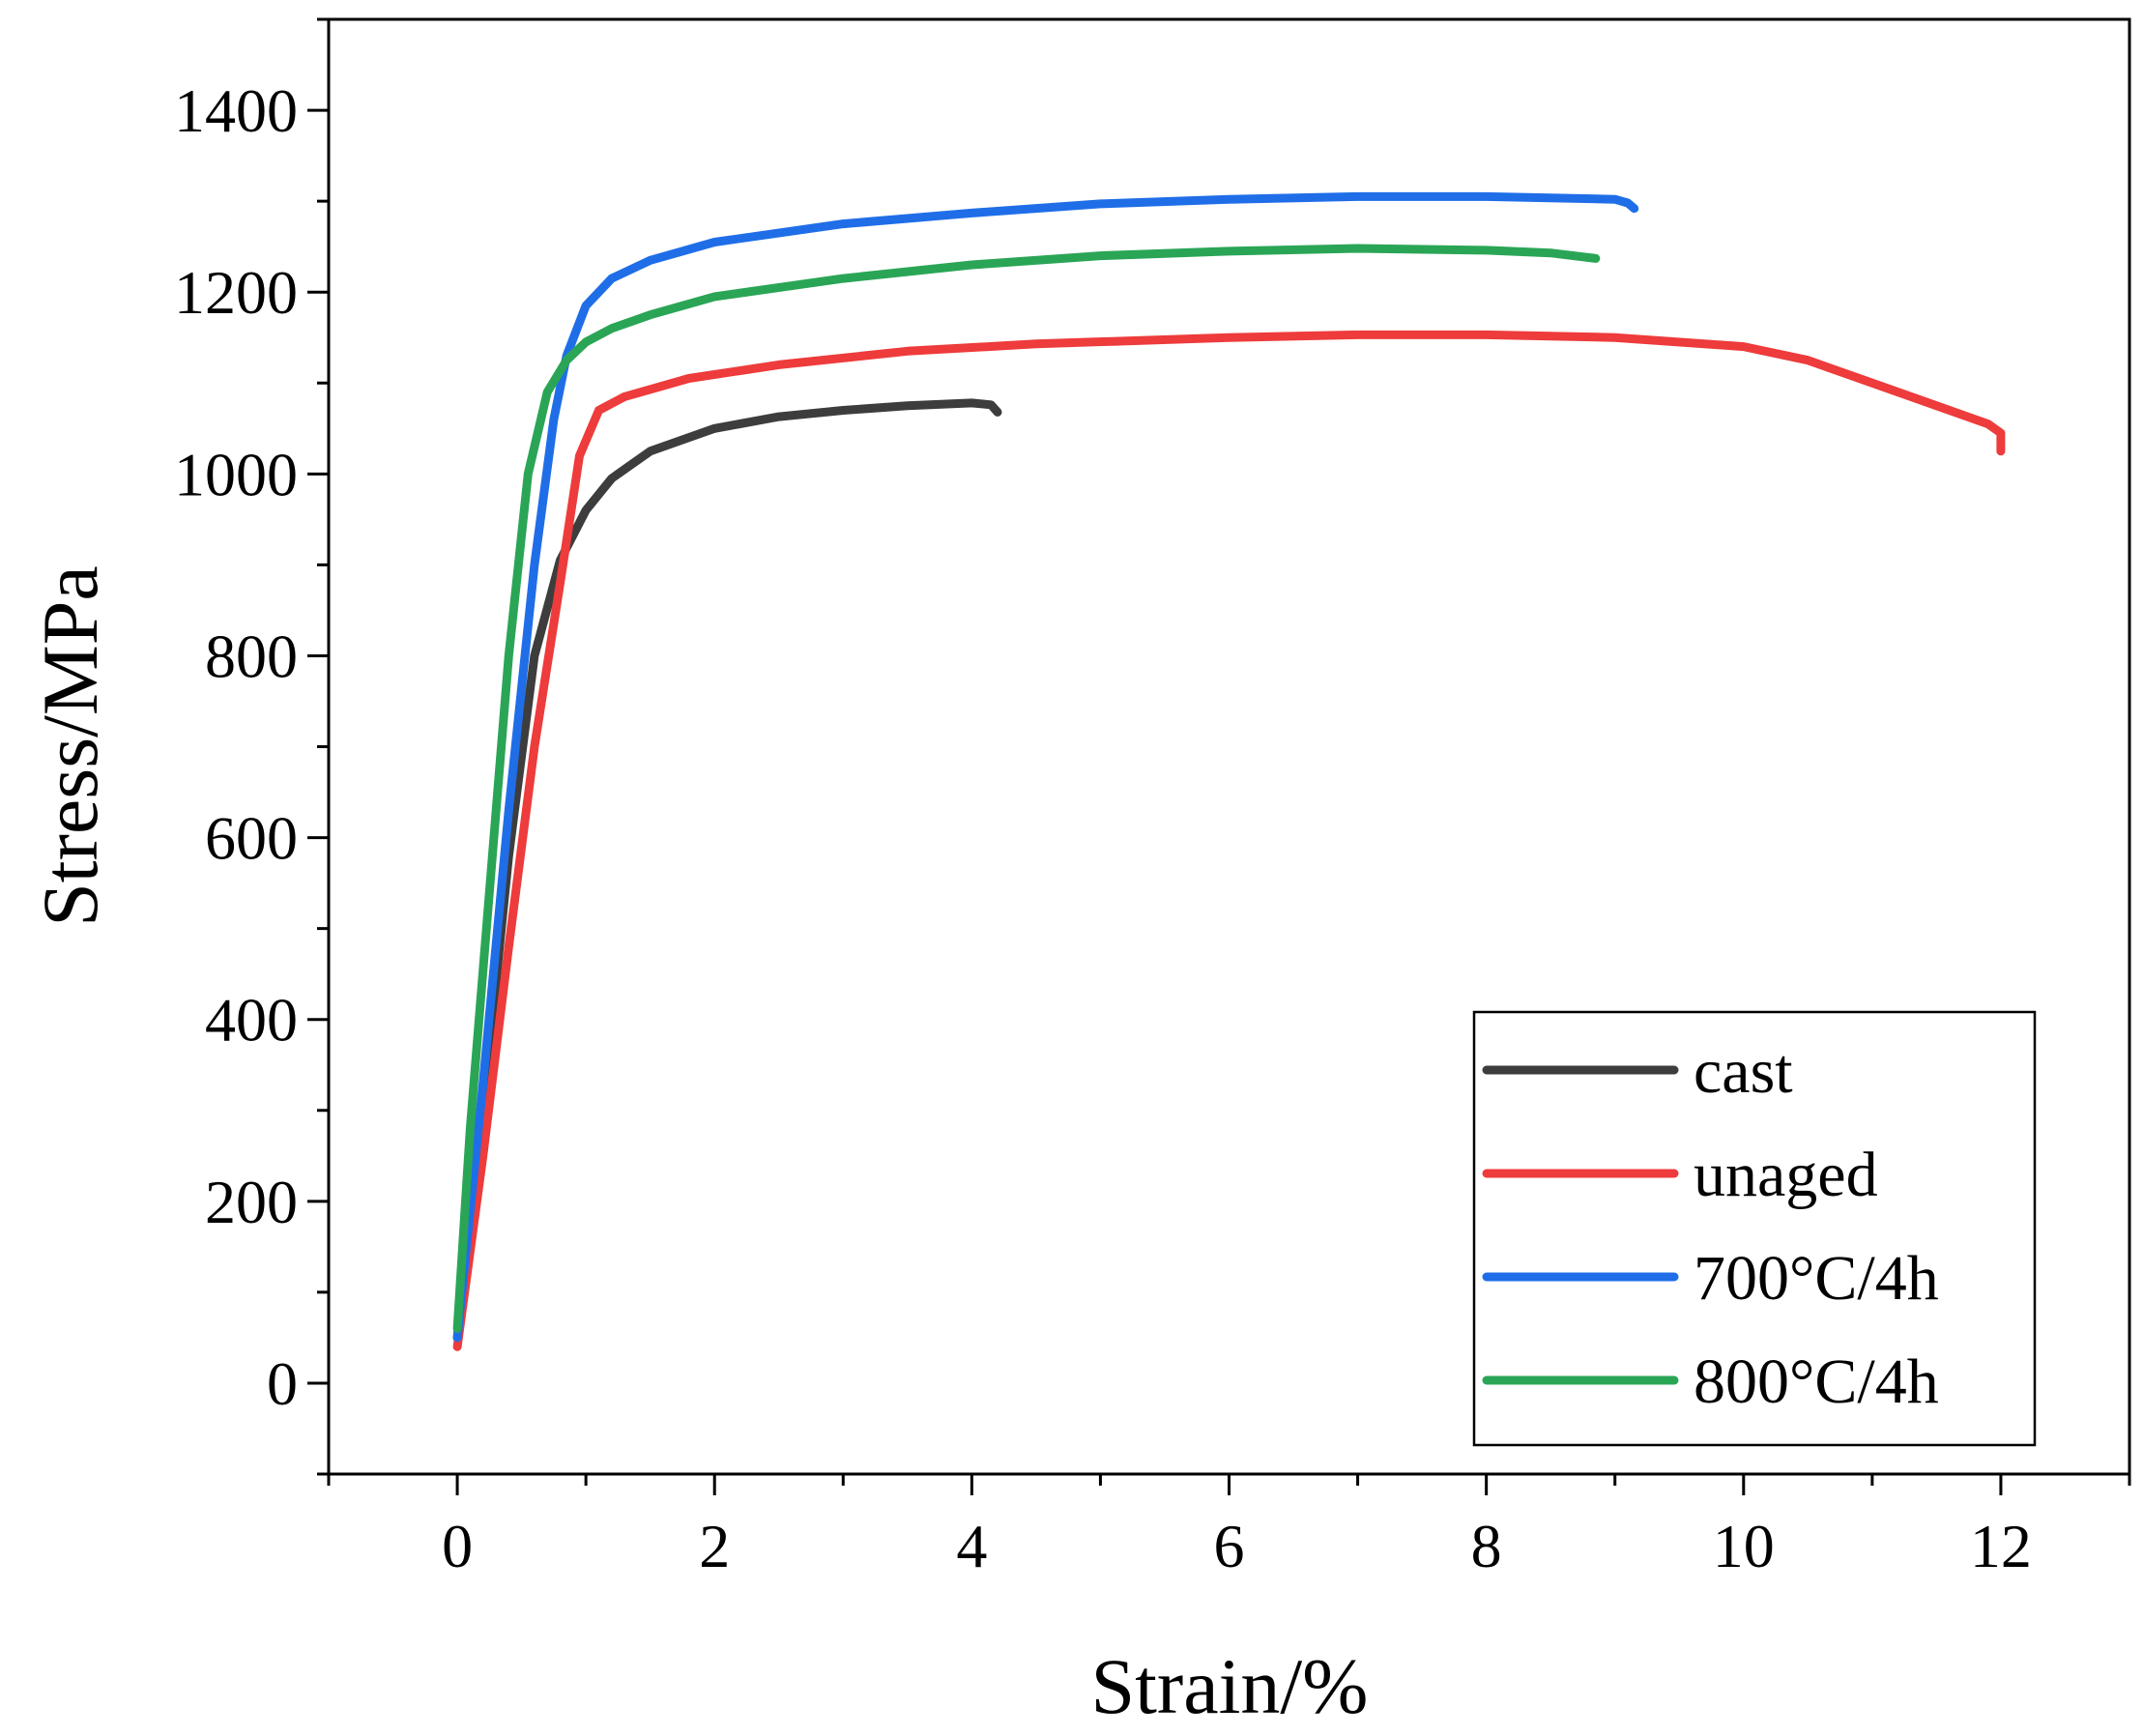 The width and height of the screenshot is (2143, 1736). I want to click on legend-label: cast, so click(1743, 1071).